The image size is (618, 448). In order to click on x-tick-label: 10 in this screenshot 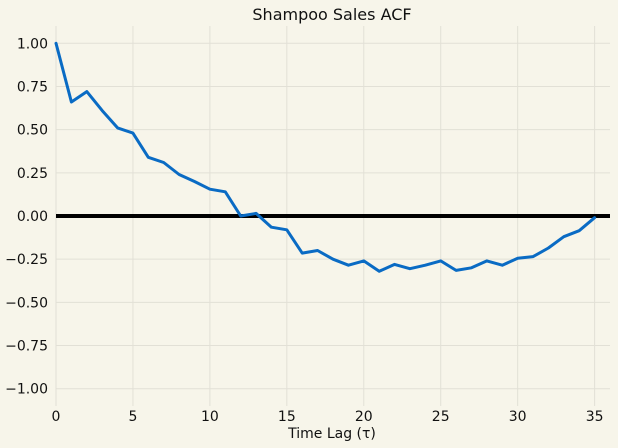, I will do `click(210, 417)`.